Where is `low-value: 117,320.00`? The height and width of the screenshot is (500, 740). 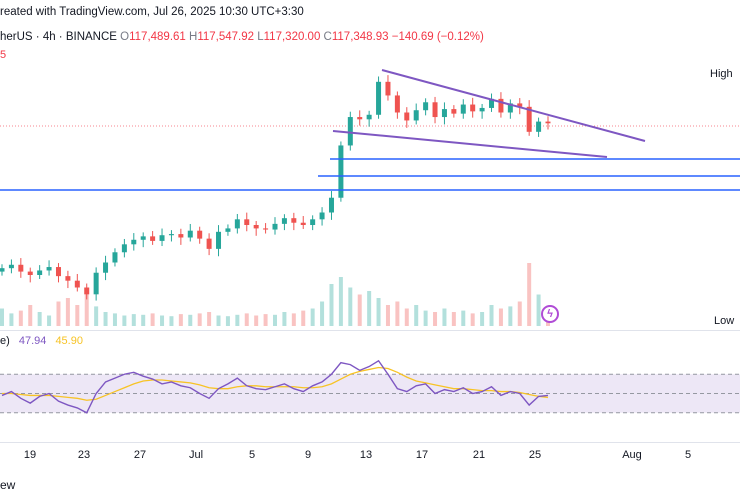
low-value: 117,320.00 is located at coordinates (292, 37).